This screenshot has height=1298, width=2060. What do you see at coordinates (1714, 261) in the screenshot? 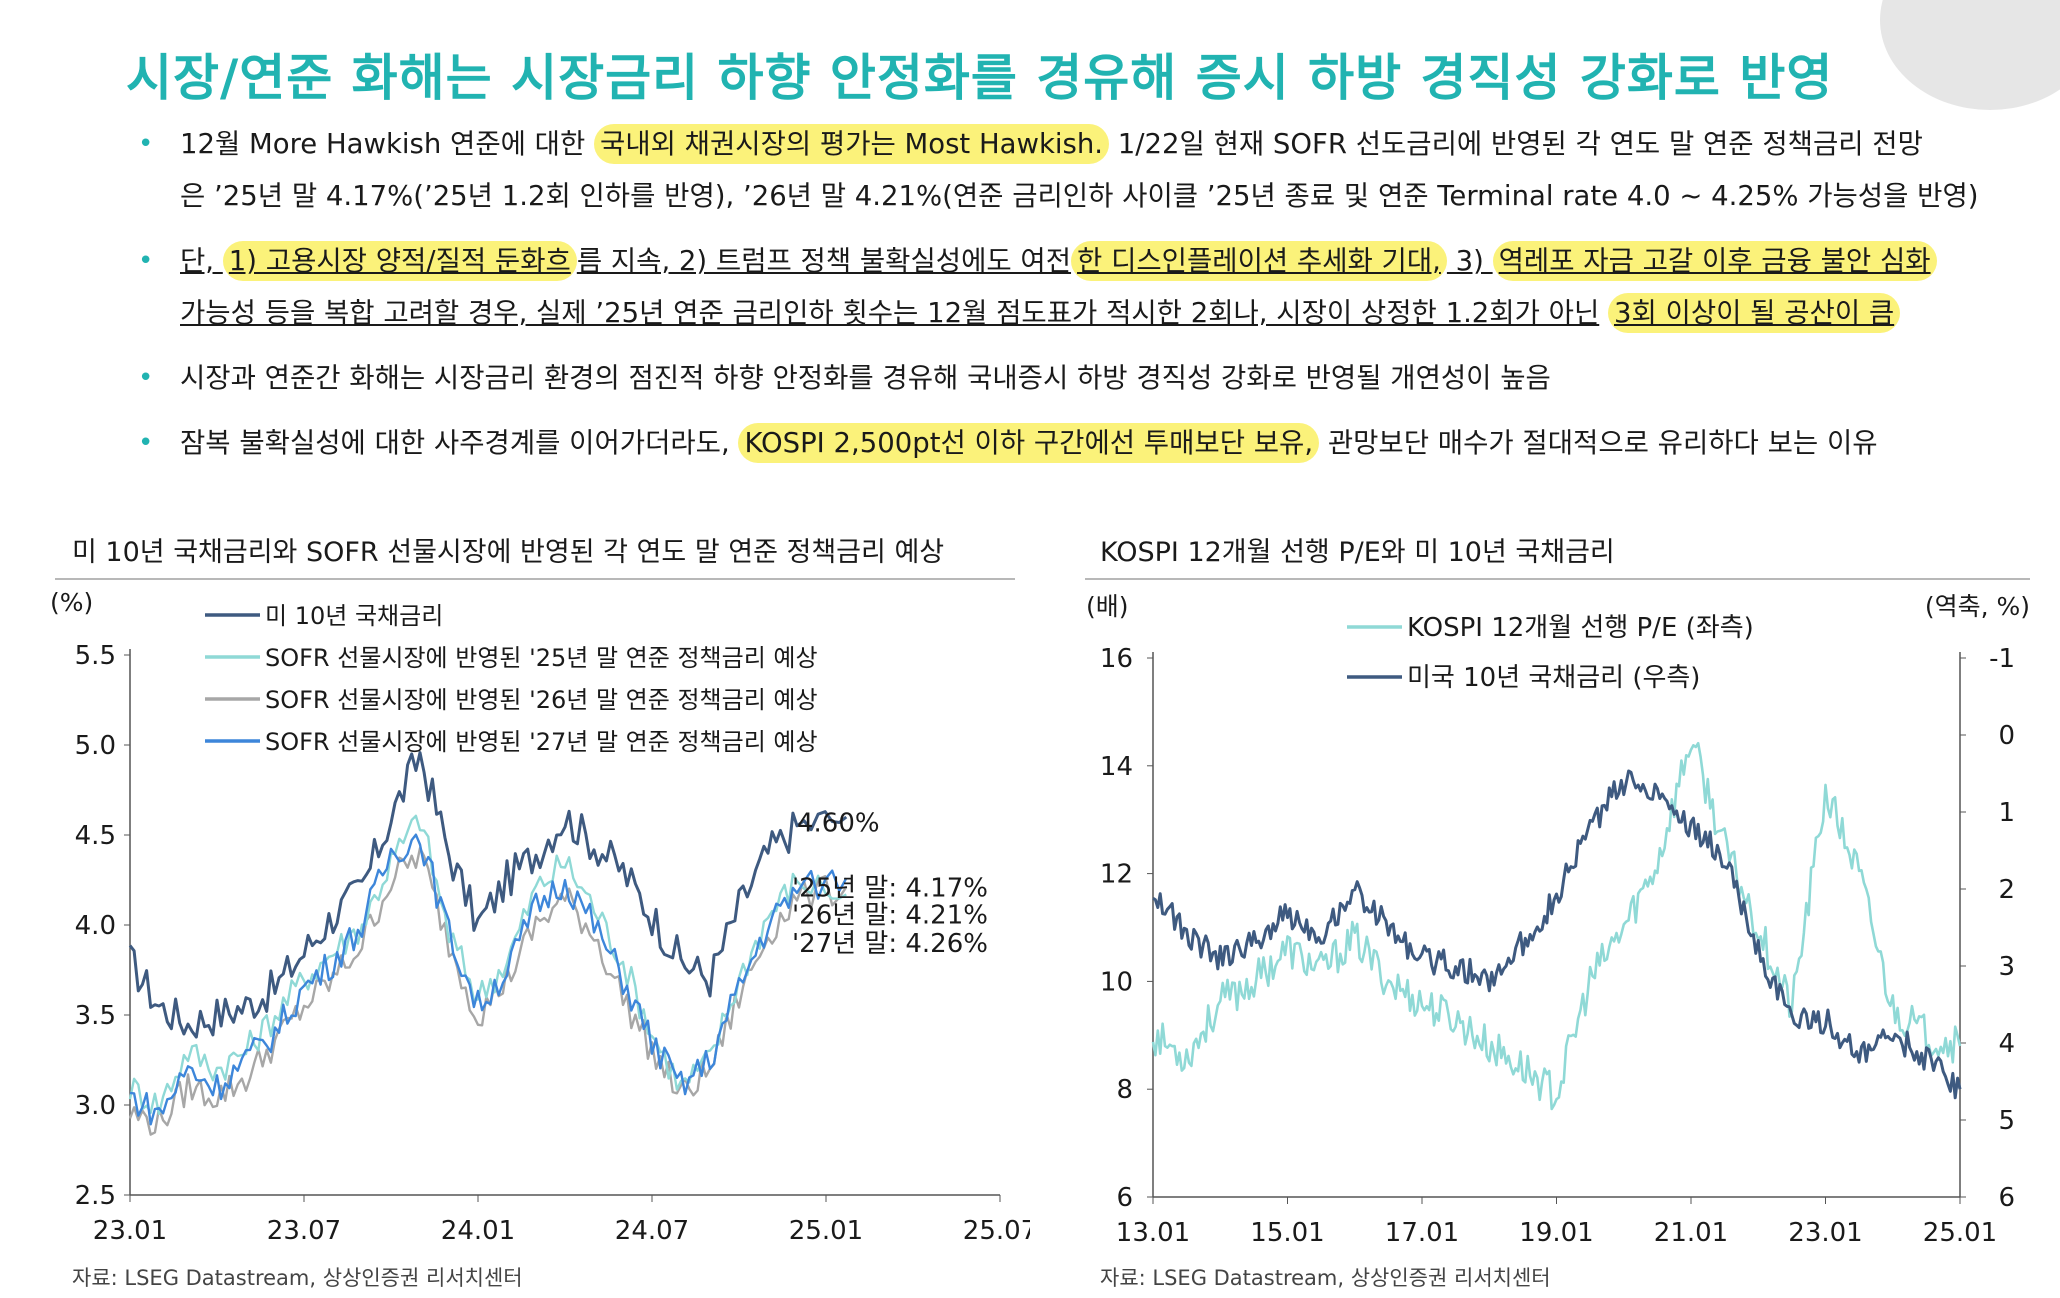
I see `highlight-text: 역레포 자금 고갈 이후 금융 불안 심화` at bounding box center [1714, 261].